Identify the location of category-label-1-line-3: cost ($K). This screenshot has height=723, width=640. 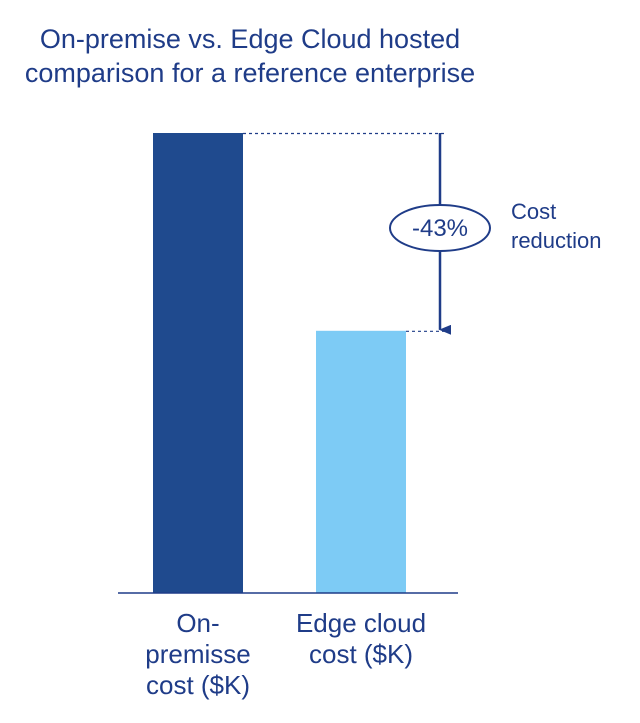
(198, 685).